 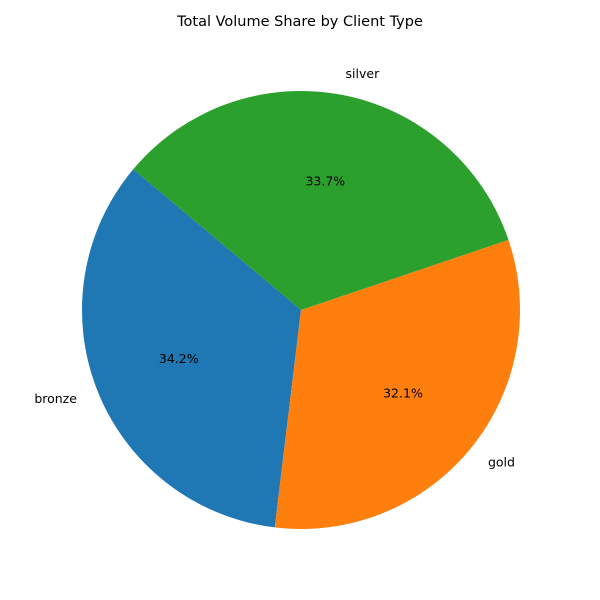 I want to click on pie-category-label-bronze: bronze, so click(x=55, y=398).